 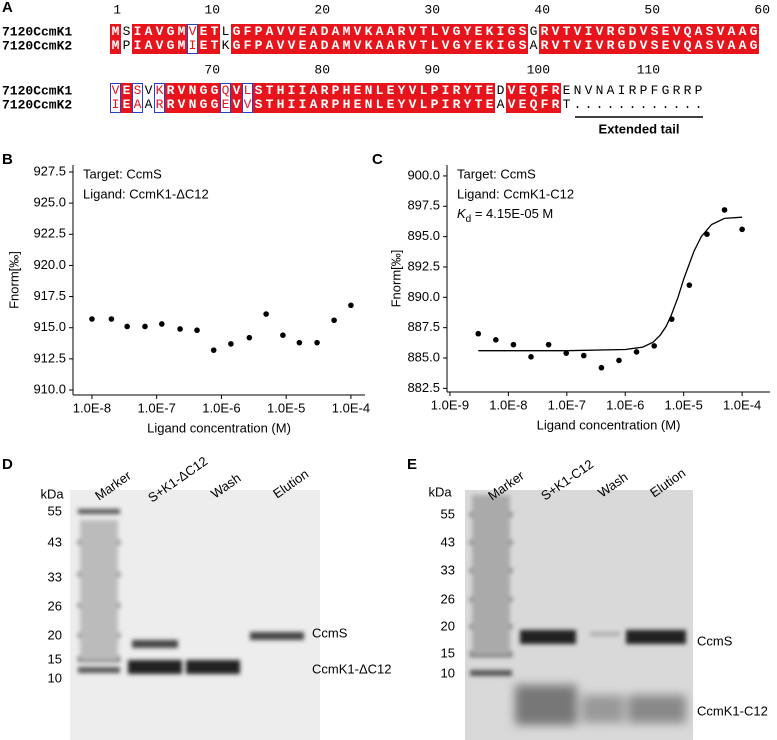 What do you see at coordinates (450, 404) in the screenshot?
I see `x-tick-label: 1.0E-9` at bounding box center [450, 404].